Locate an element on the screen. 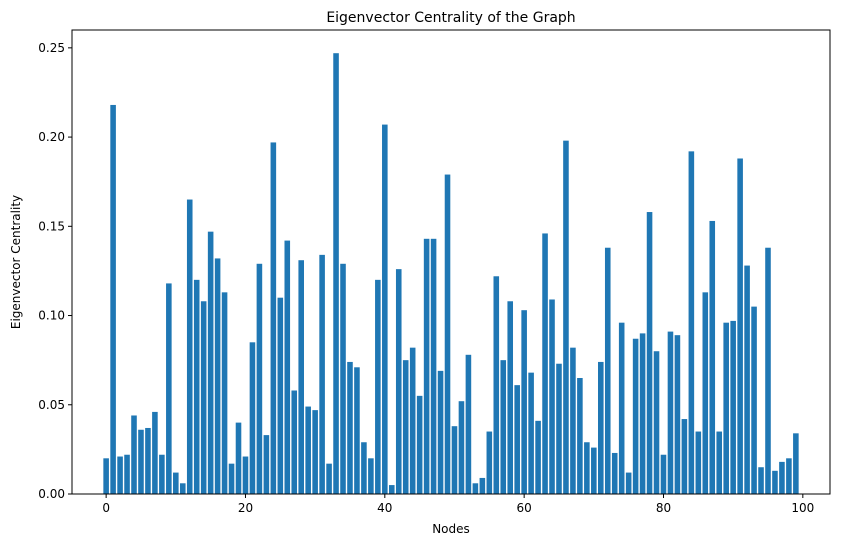  x-tick-label: 100 is located at coordinates (802, 508).